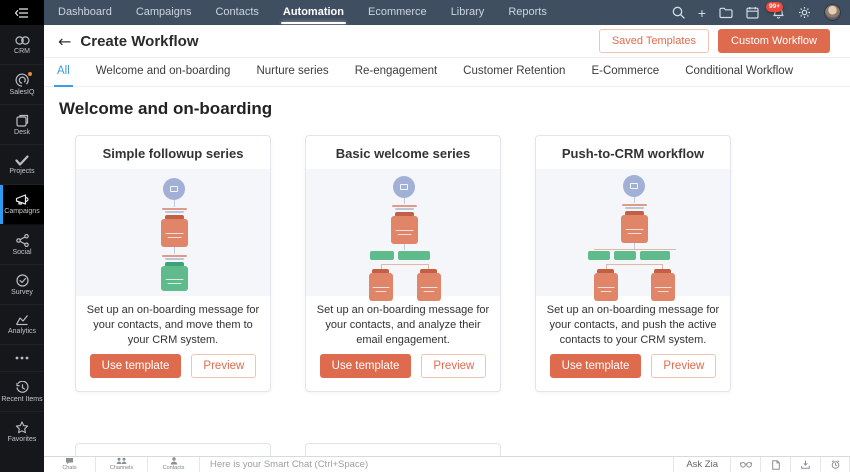 The width and height of the screenshot is (850, 472). I want to click on more-dots-icon, so click(22, 358).